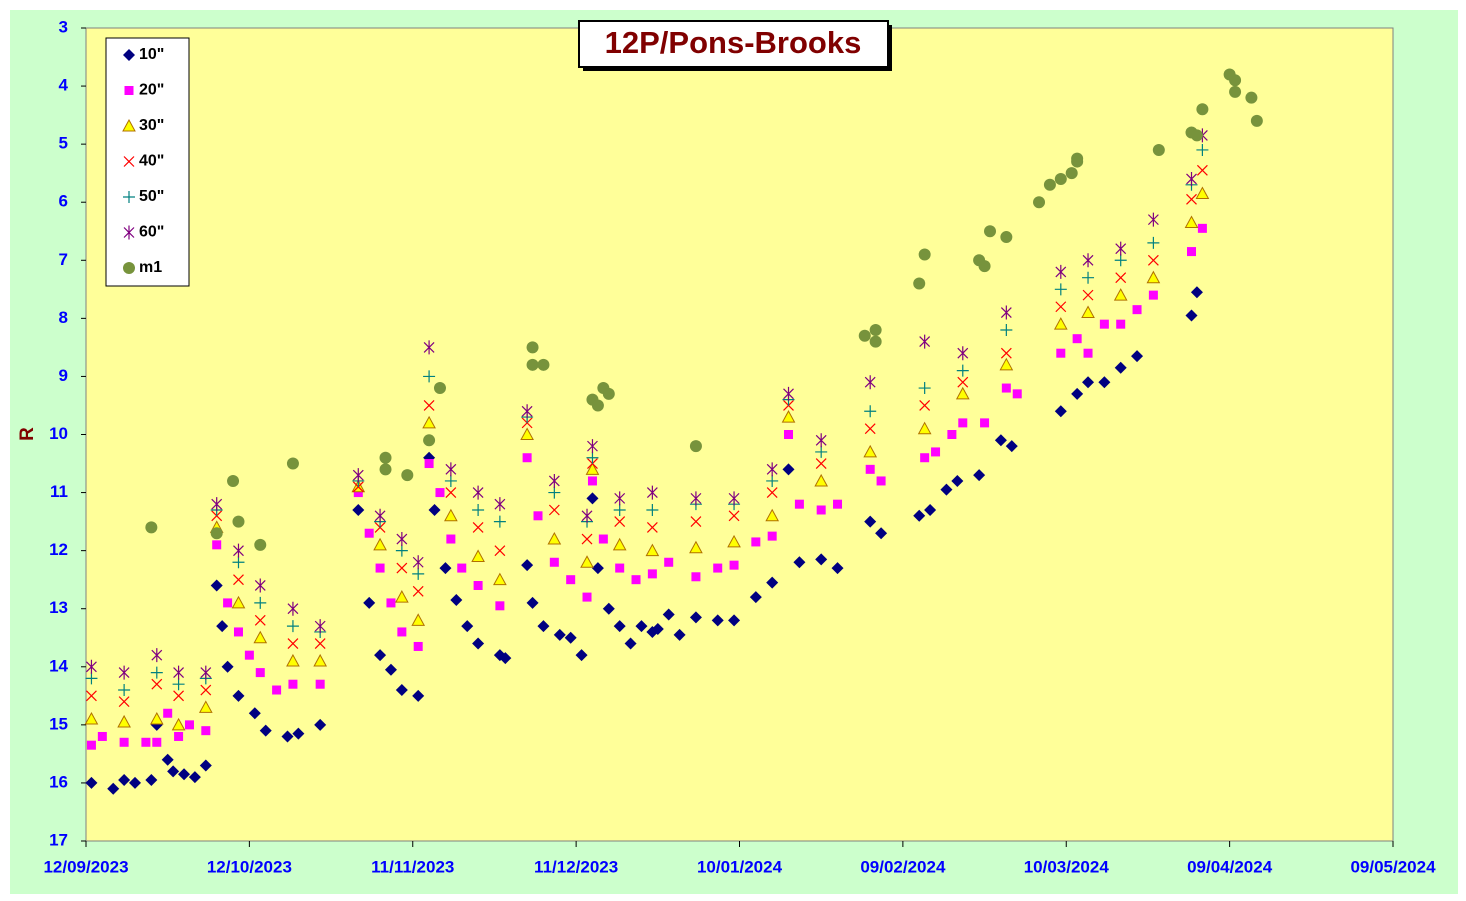 The height and width of the screenshot is (901, 1466). I want to click on x-tick-label: 09/02/2024, so click(903, 866).